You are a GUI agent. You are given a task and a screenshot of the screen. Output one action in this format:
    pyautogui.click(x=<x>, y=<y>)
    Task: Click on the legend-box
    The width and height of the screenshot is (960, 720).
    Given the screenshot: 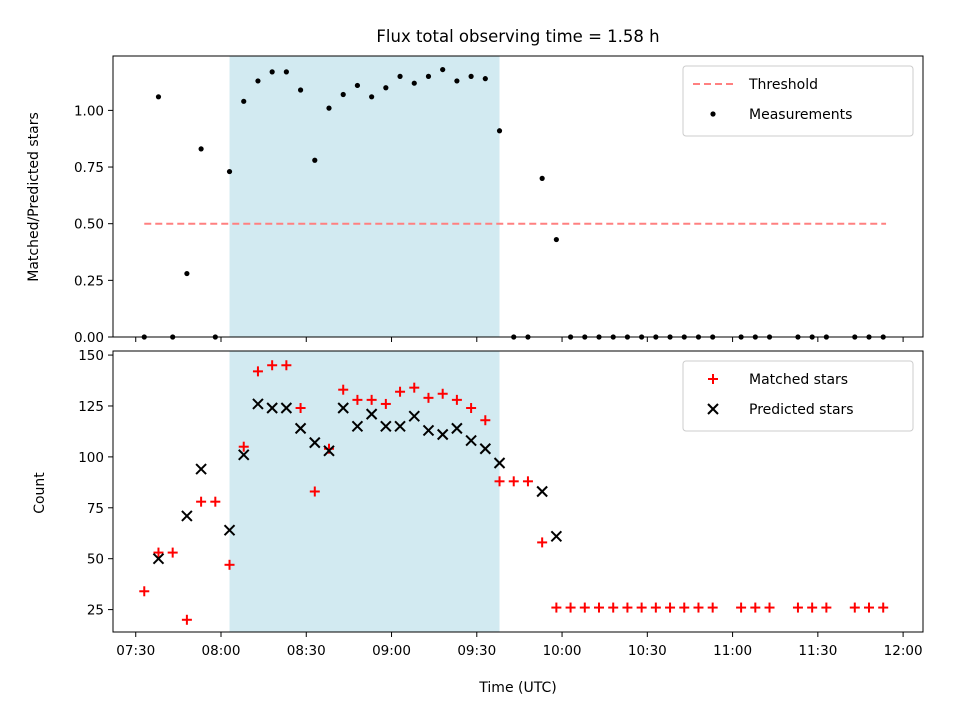 What is the action you would take?
    pyautogui.click(x=798, y=101)
    